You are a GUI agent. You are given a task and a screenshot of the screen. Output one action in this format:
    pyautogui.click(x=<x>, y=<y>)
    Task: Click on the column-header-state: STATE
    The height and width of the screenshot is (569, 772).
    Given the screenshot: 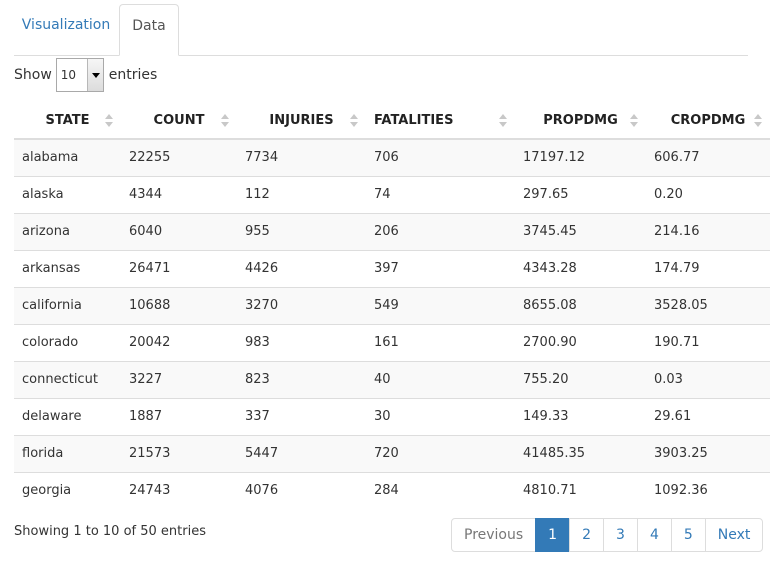 What is the action you would take?
    pyautogui.click(x=67, y=121)
    